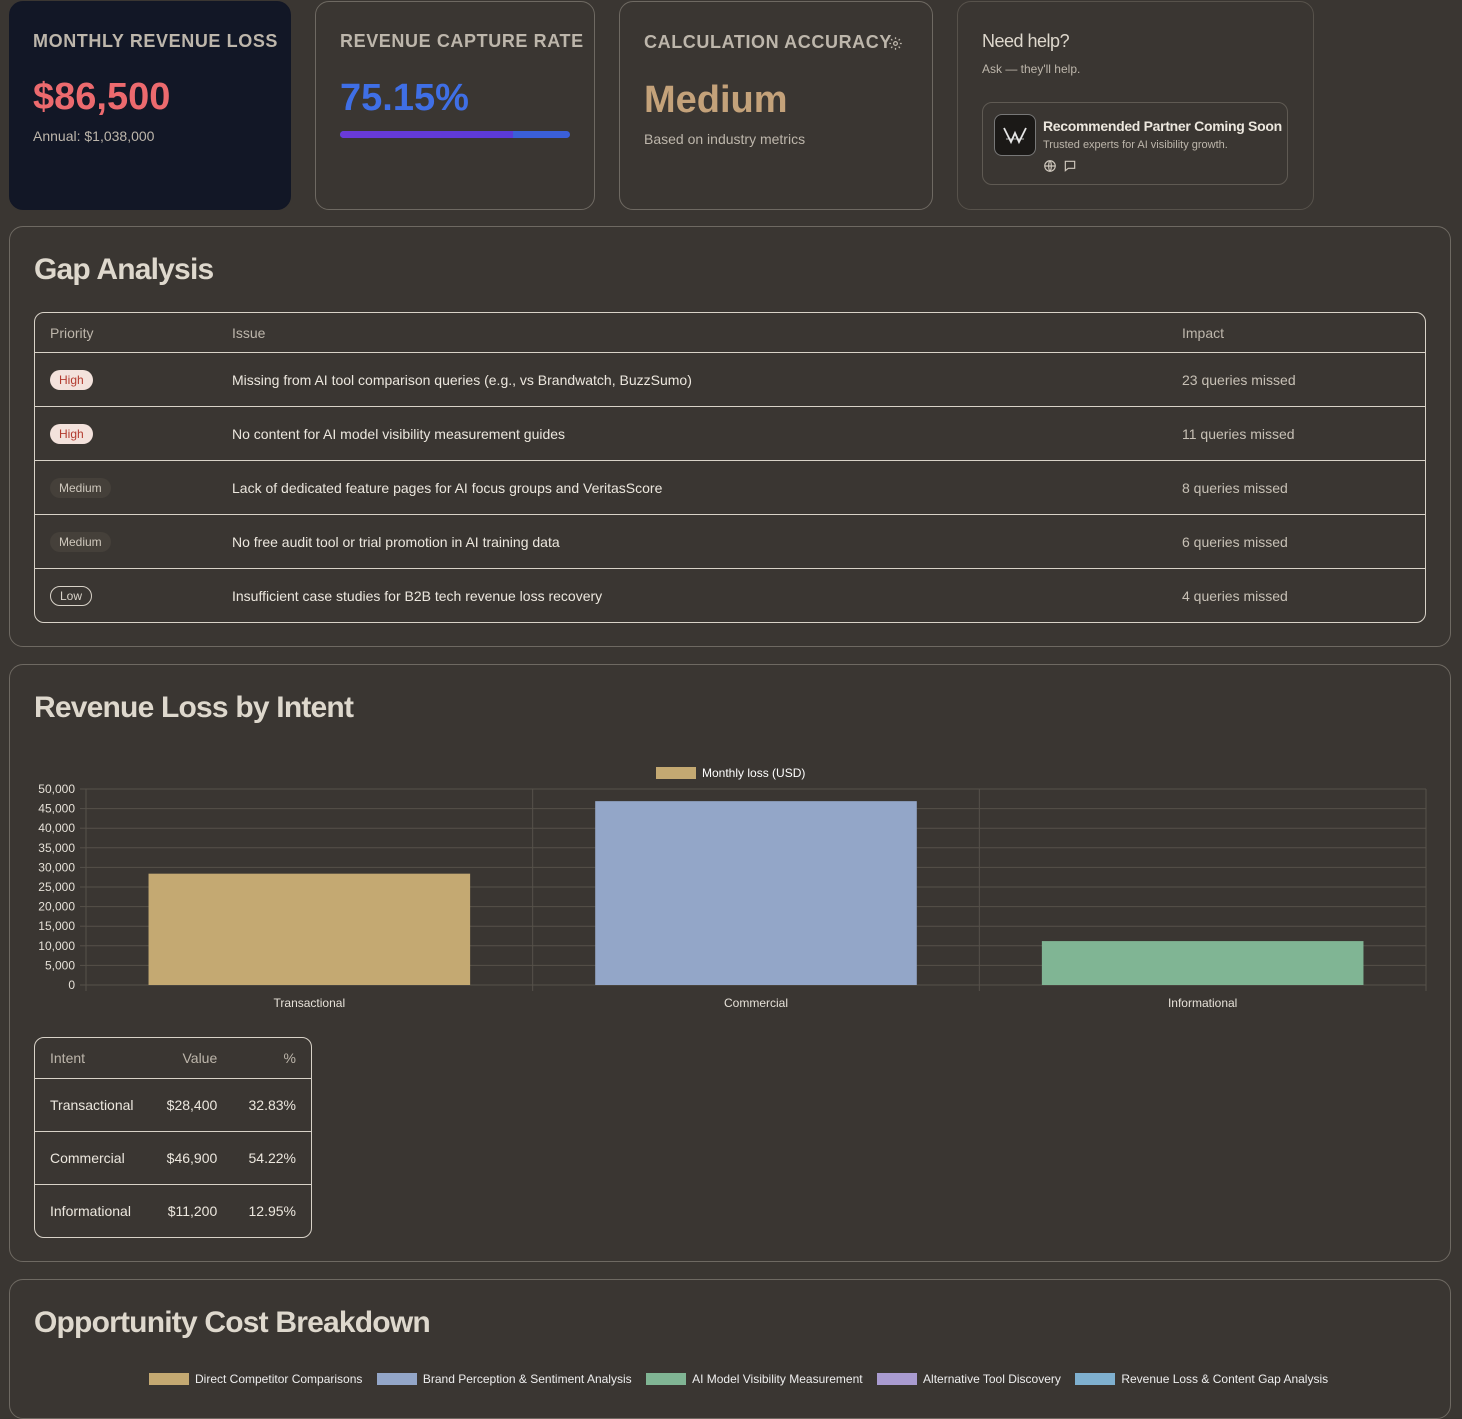  I want to click on opportunity-title: Opportunity Cost Breakdown, so click(232, 1322).